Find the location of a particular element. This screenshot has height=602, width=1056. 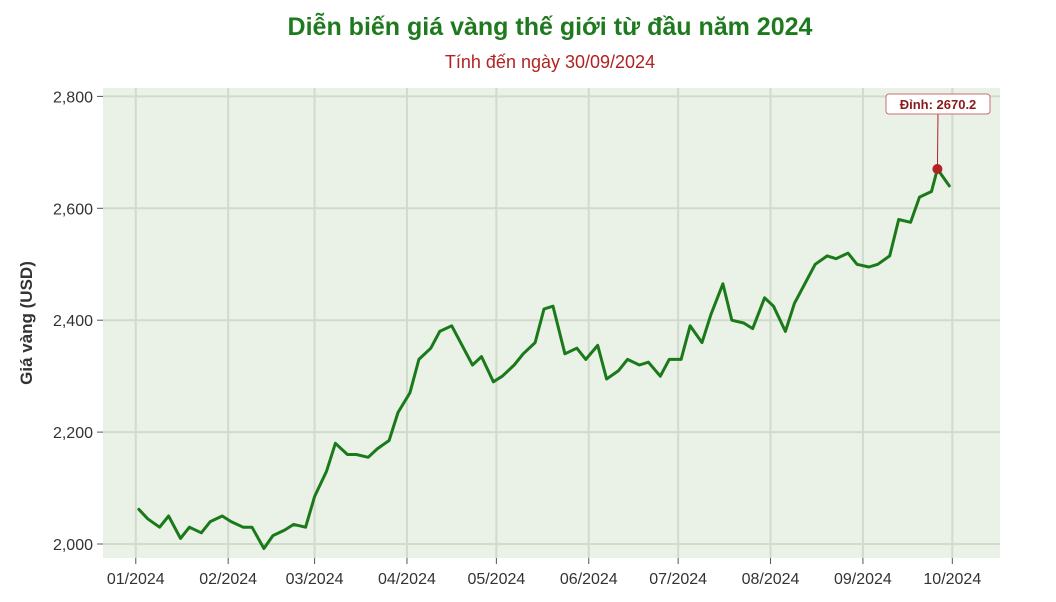

x-tick-label: 04/2024 is located at coordinates (407, 579).